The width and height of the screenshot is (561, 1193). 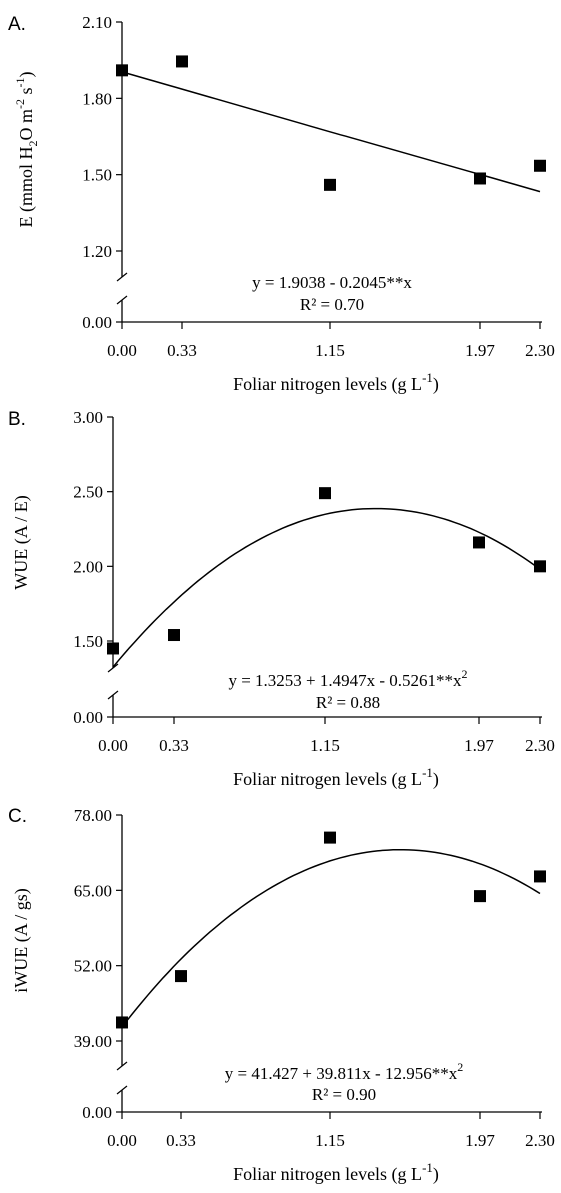 I want to click on y-tick-label: 2.10, so click(x=97, y=22).